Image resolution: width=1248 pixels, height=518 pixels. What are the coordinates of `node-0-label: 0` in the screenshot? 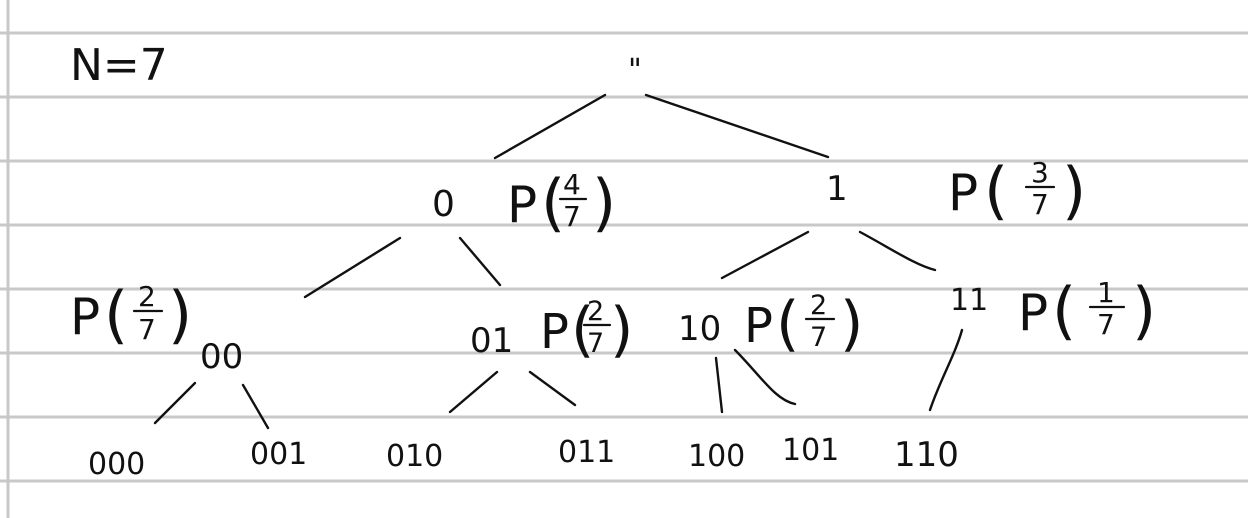 It's located at (443, 204).